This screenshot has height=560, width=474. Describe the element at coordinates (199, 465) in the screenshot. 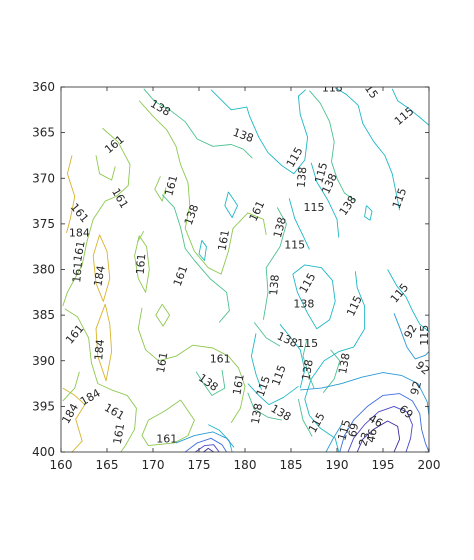

I see `x-tick-label: 175` at that location.